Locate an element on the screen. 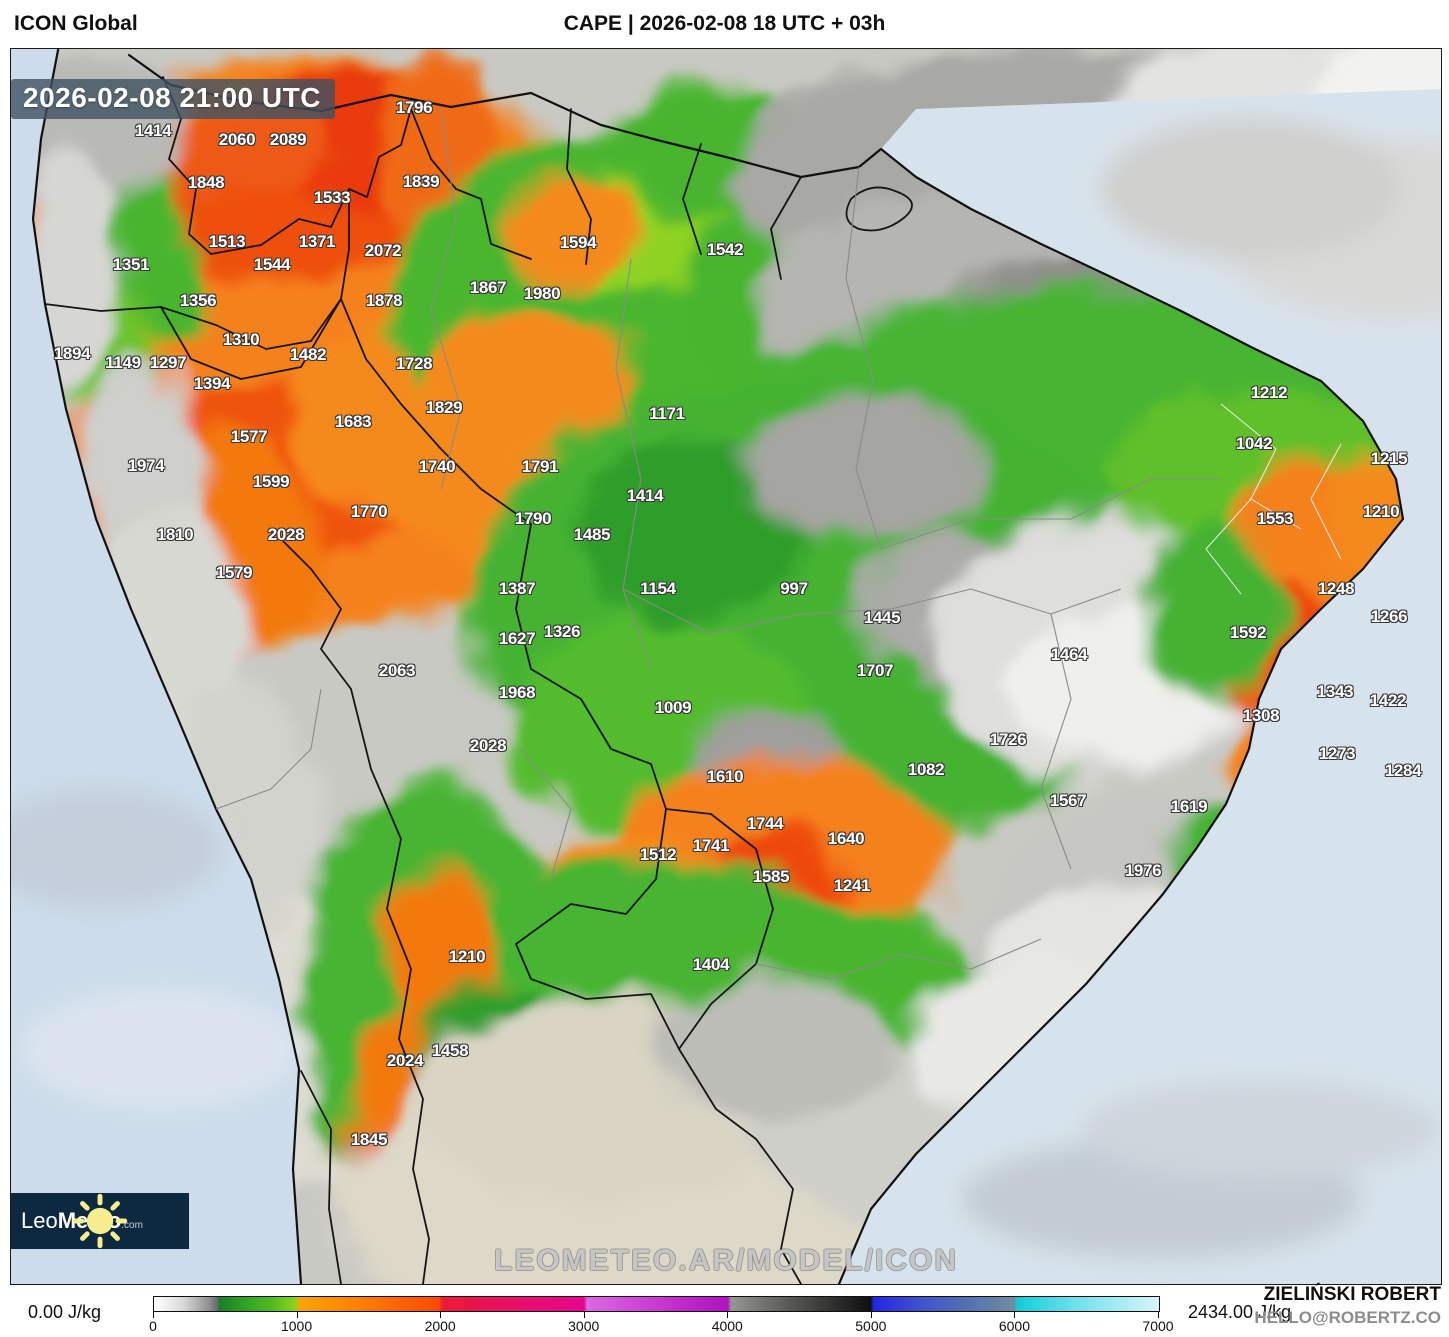  sun-icon is located at coordinates (100, 1221).